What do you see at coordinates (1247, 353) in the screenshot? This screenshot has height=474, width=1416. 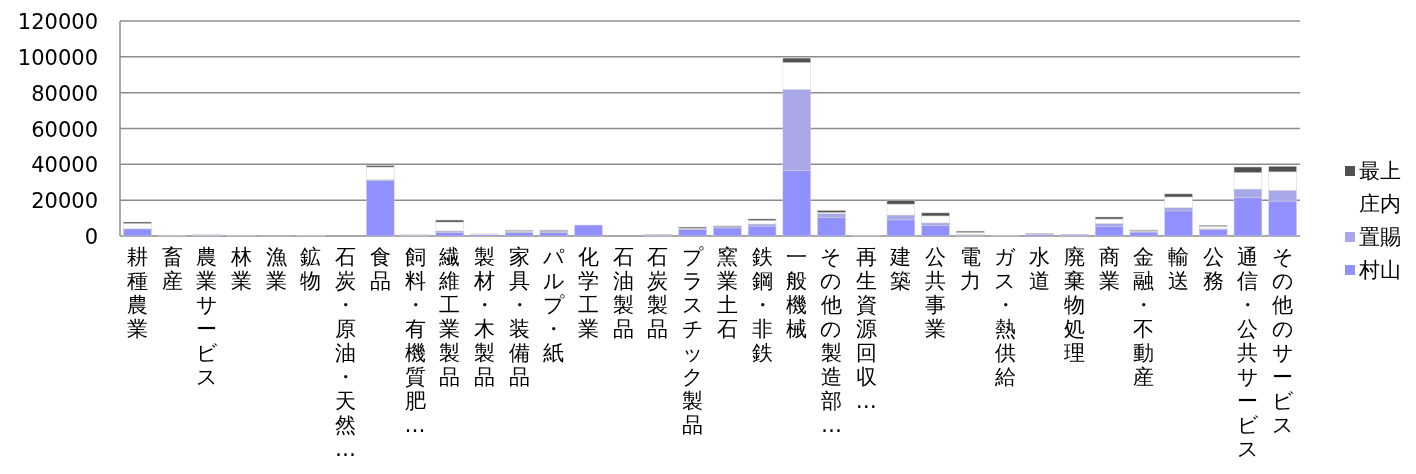 I see `category-label: 通信・公共サービス` at bounding box center [1247, 353].